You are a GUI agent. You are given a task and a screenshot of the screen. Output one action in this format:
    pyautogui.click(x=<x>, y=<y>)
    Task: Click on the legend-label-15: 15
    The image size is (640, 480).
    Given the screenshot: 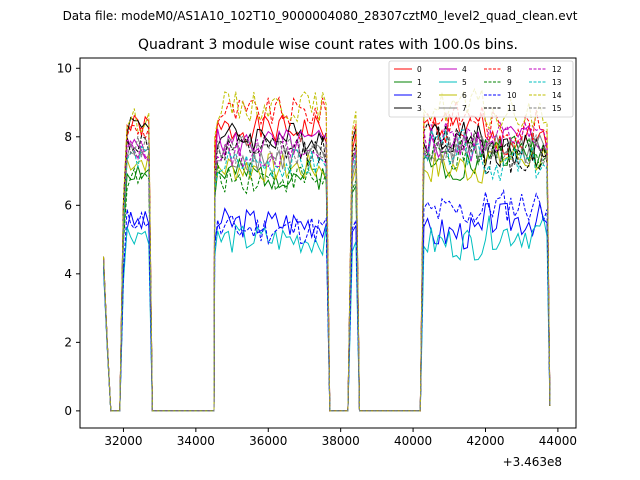 What is the action you would take?
    pyautogui.click(x=557, y=108)
    